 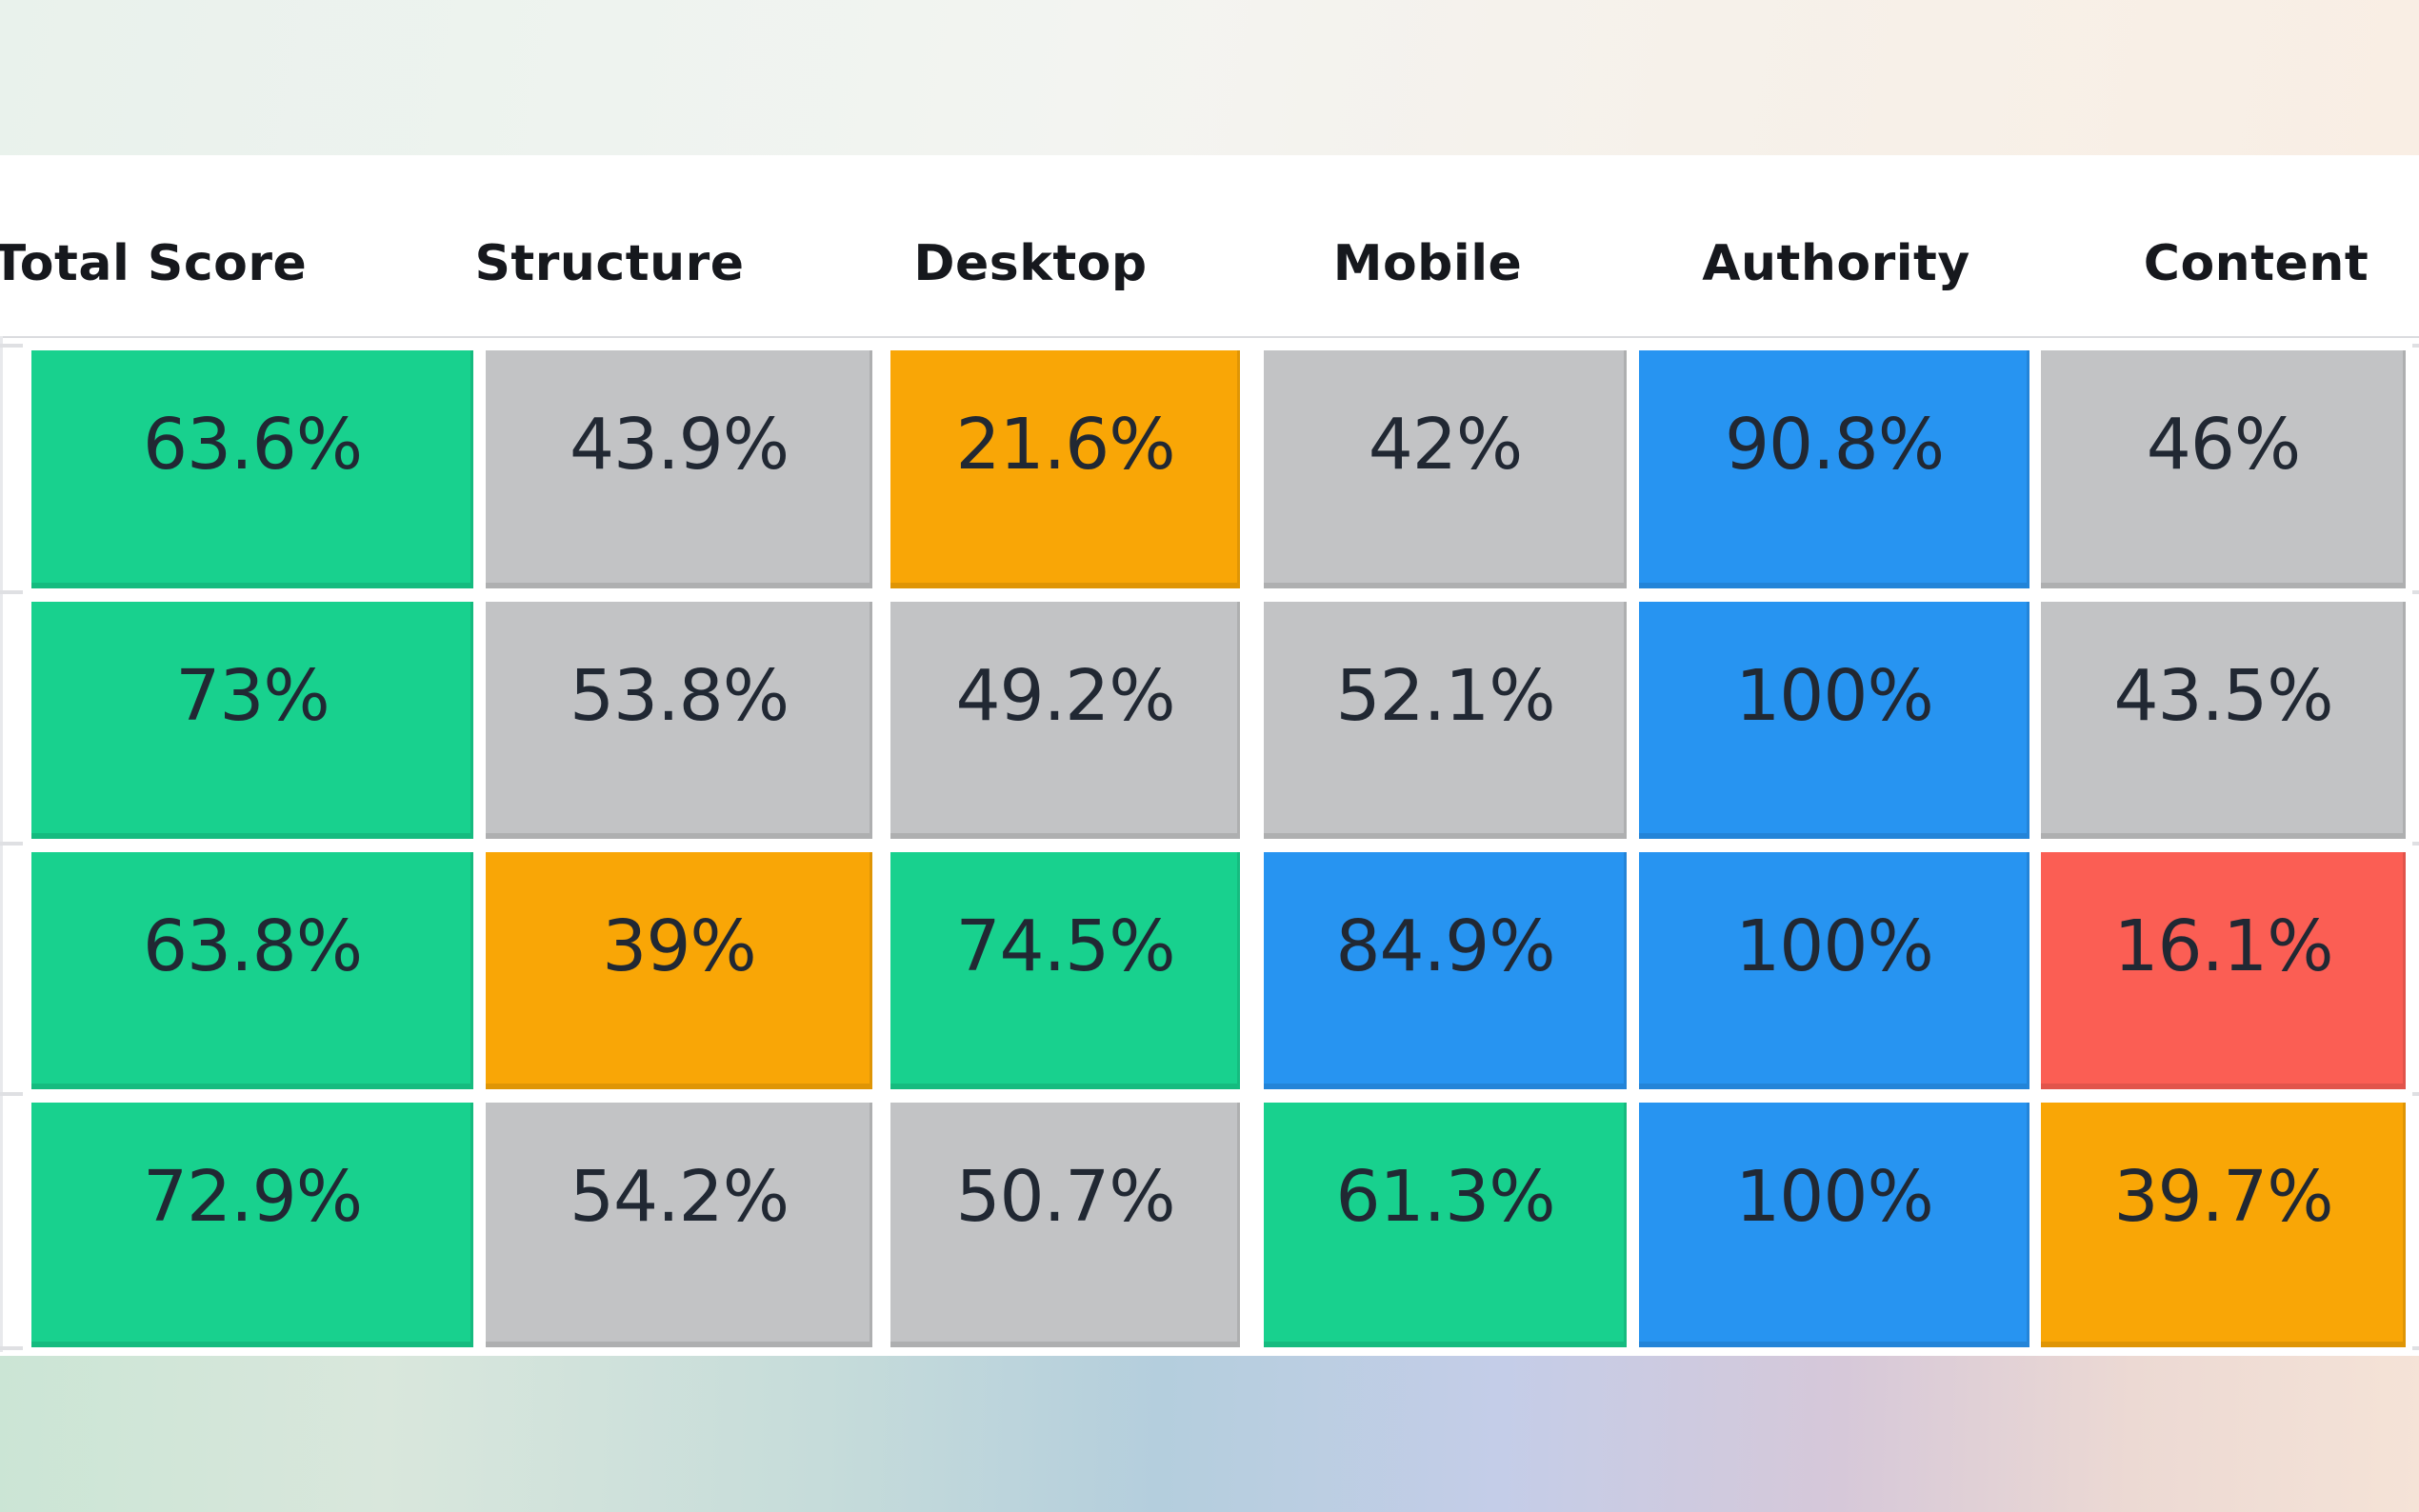 What do you see at coordinates (1065, 970) in the screenshot?
I see `score-cell-desktop: 74.5%` at bounding box center [1065, 970].